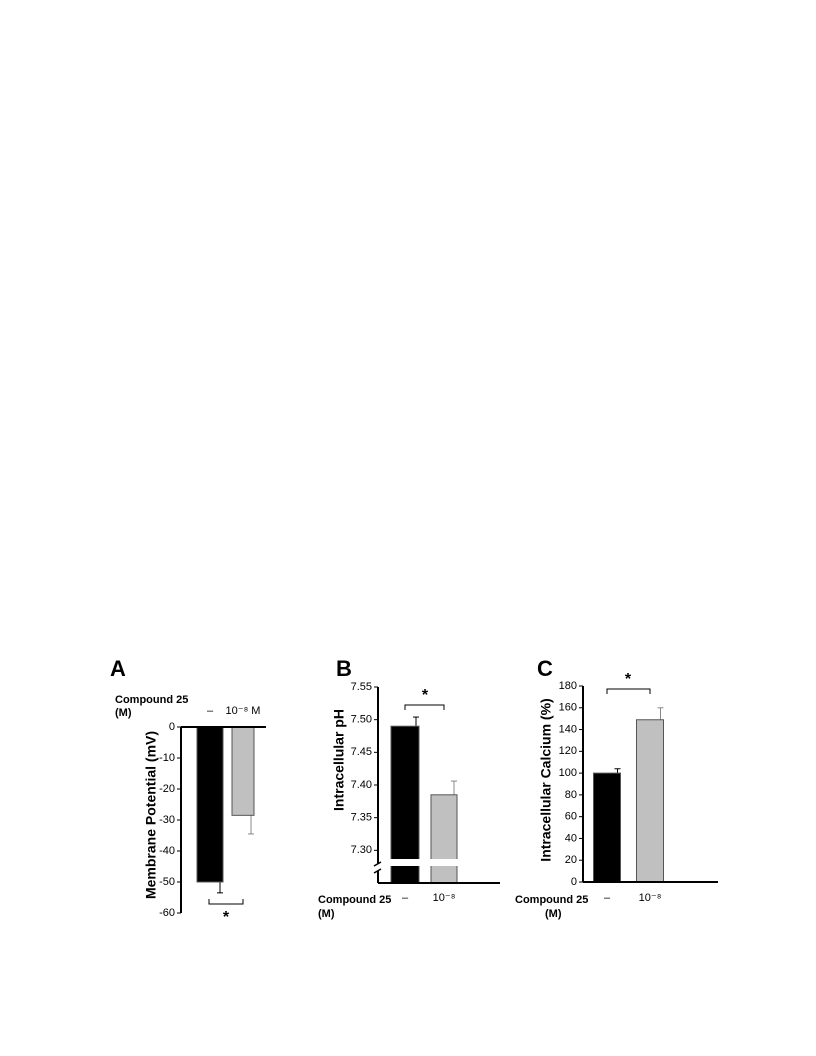 This screenshot has width=816, height=1056. What do you see at coordinates (361, 818) in the screenshot?
I see `y-tick-label: 7.35` at bounding box center [361, 818].